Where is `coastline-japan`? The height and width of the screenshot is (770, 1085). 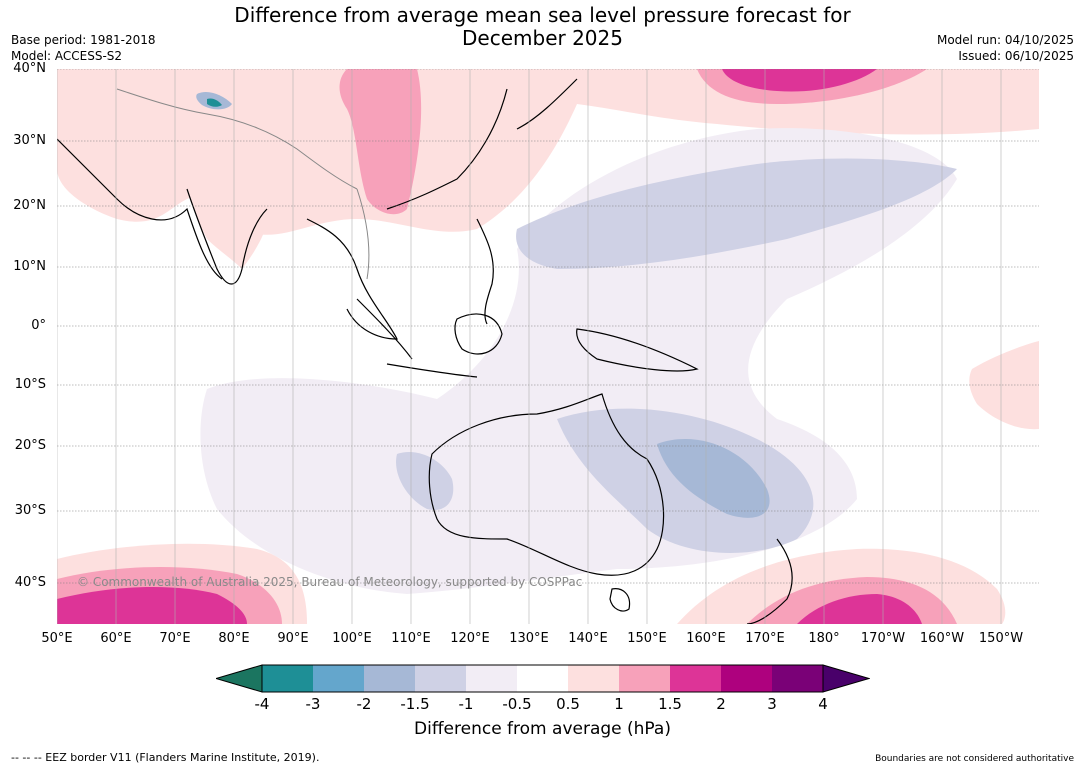 coastline-japan is located at coordinates (547, 104).